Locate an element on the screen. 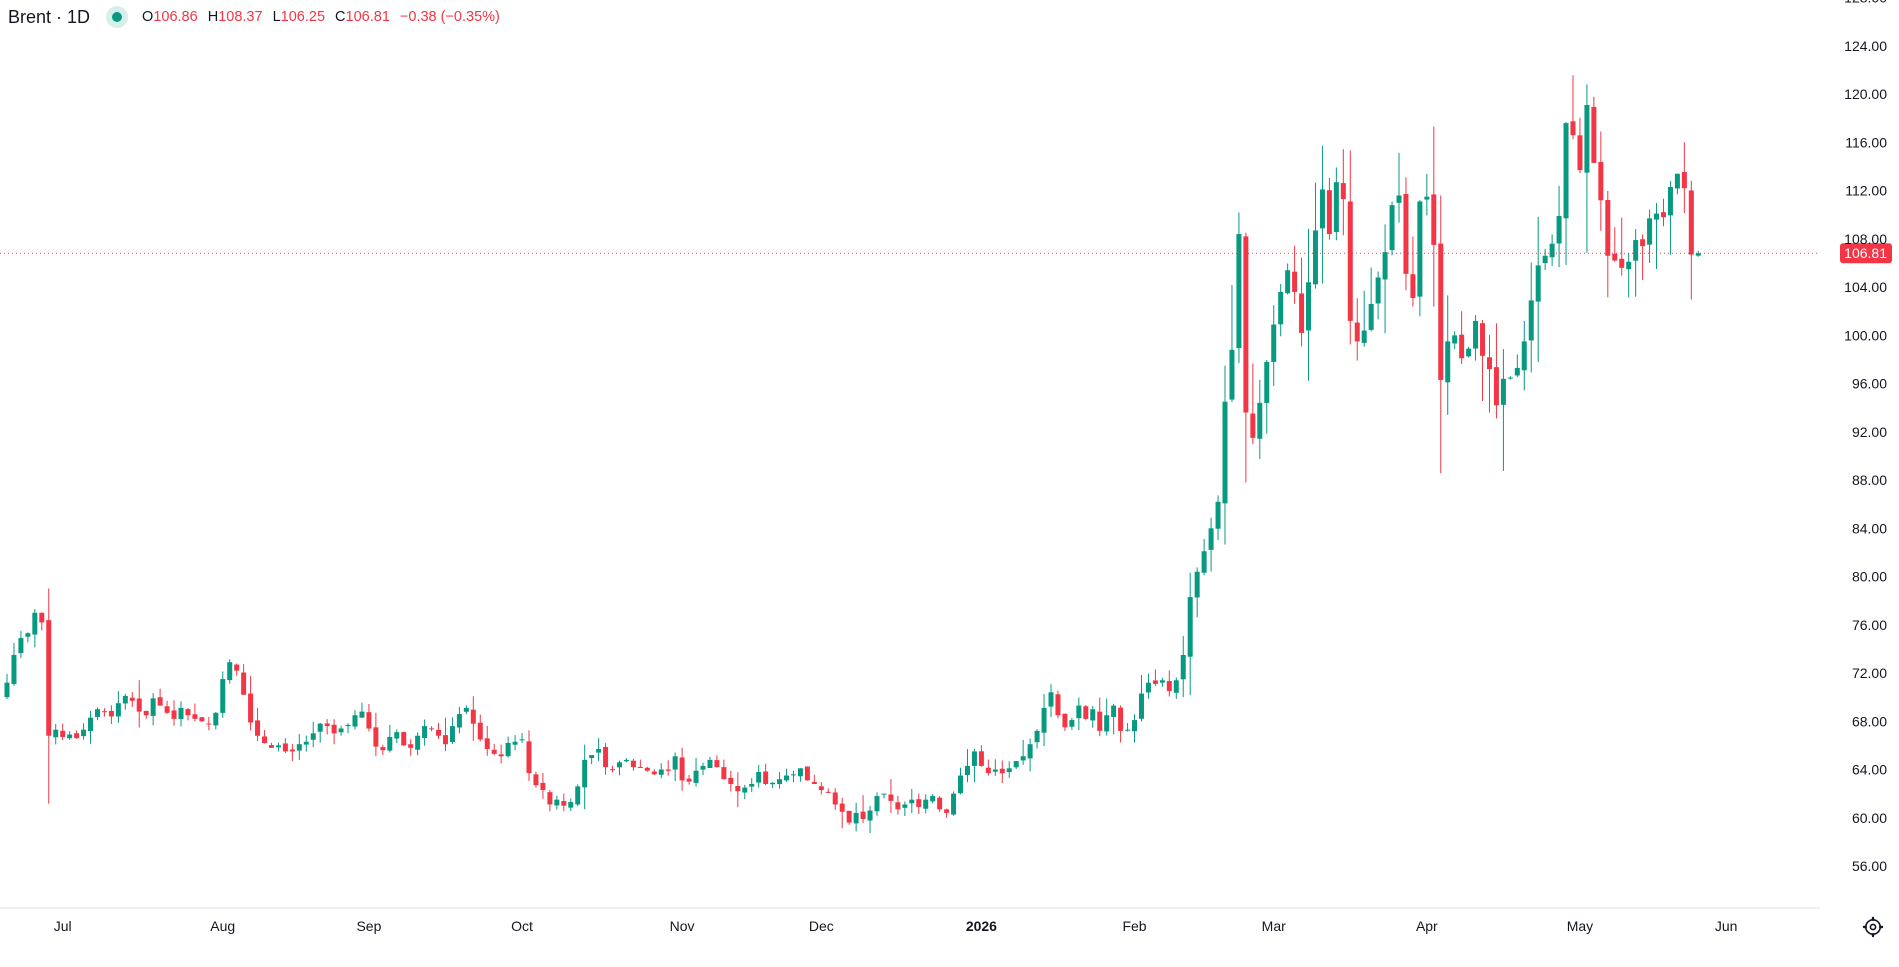  low-value: 106.25 is located at coordinates (303, 17).